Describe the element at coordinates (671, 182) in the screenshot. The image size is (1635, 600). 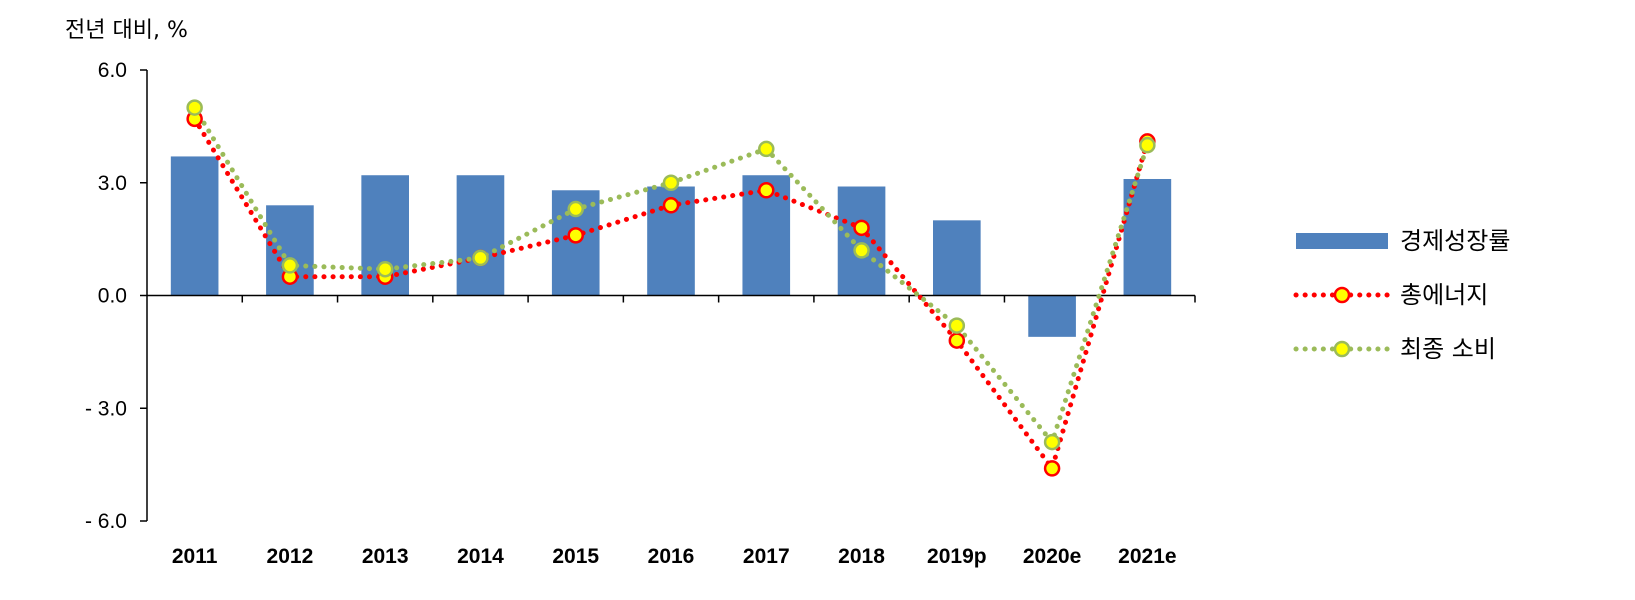
I see `marker-series-2-2016` at that location.